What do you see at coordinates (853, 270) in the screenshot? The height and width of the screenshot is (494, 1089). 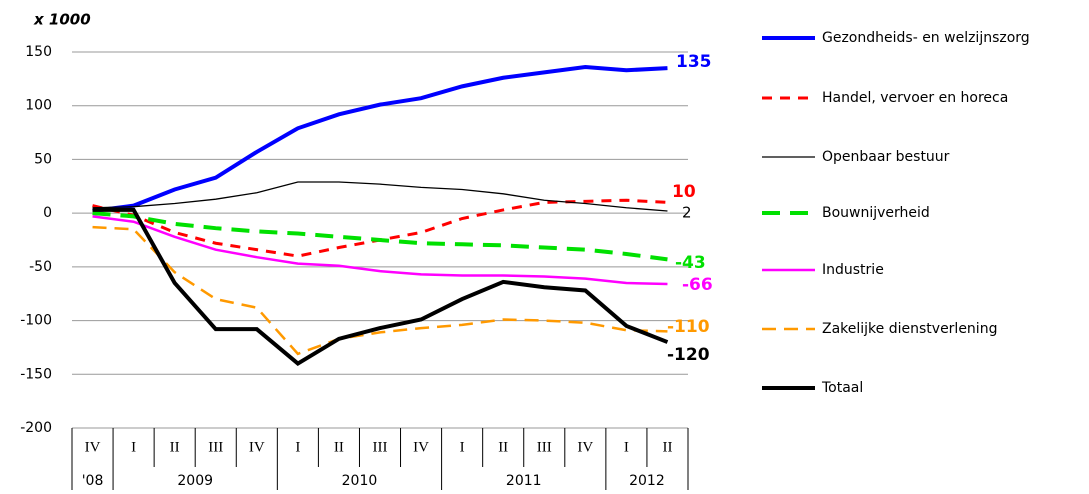 I see `legend-label: Industrie` at bounding box center [853, 270].